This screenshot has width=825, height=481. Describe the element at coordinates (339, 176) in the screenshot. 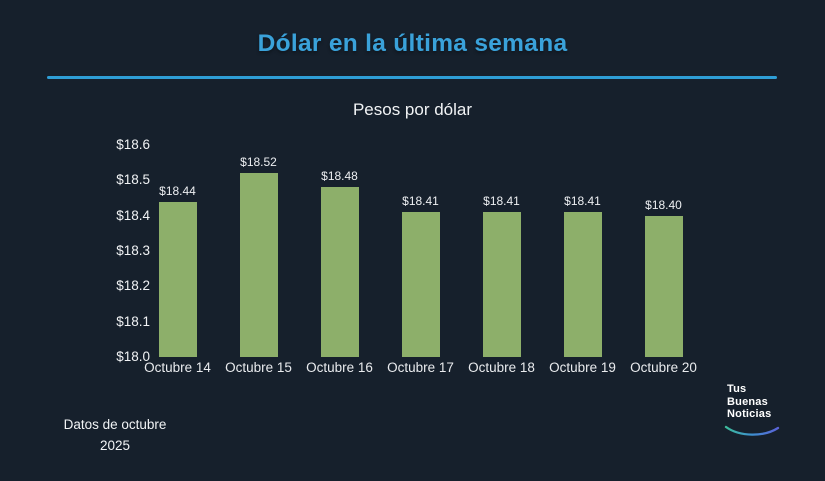

I see `bar-value-label: $18.48` at that location.